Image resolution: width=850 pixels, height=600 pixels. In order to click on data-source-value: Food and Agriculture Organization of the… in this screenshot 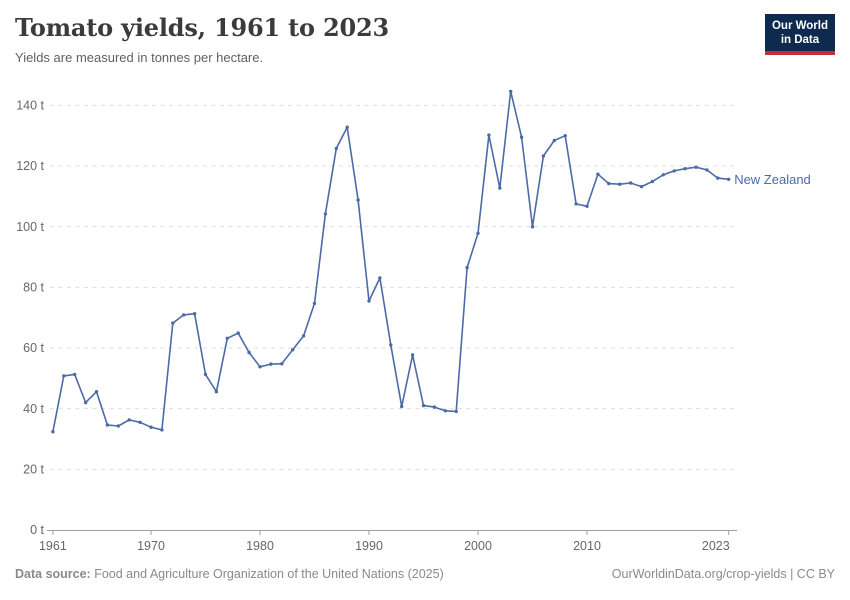, I will do `click(269, 574)`.